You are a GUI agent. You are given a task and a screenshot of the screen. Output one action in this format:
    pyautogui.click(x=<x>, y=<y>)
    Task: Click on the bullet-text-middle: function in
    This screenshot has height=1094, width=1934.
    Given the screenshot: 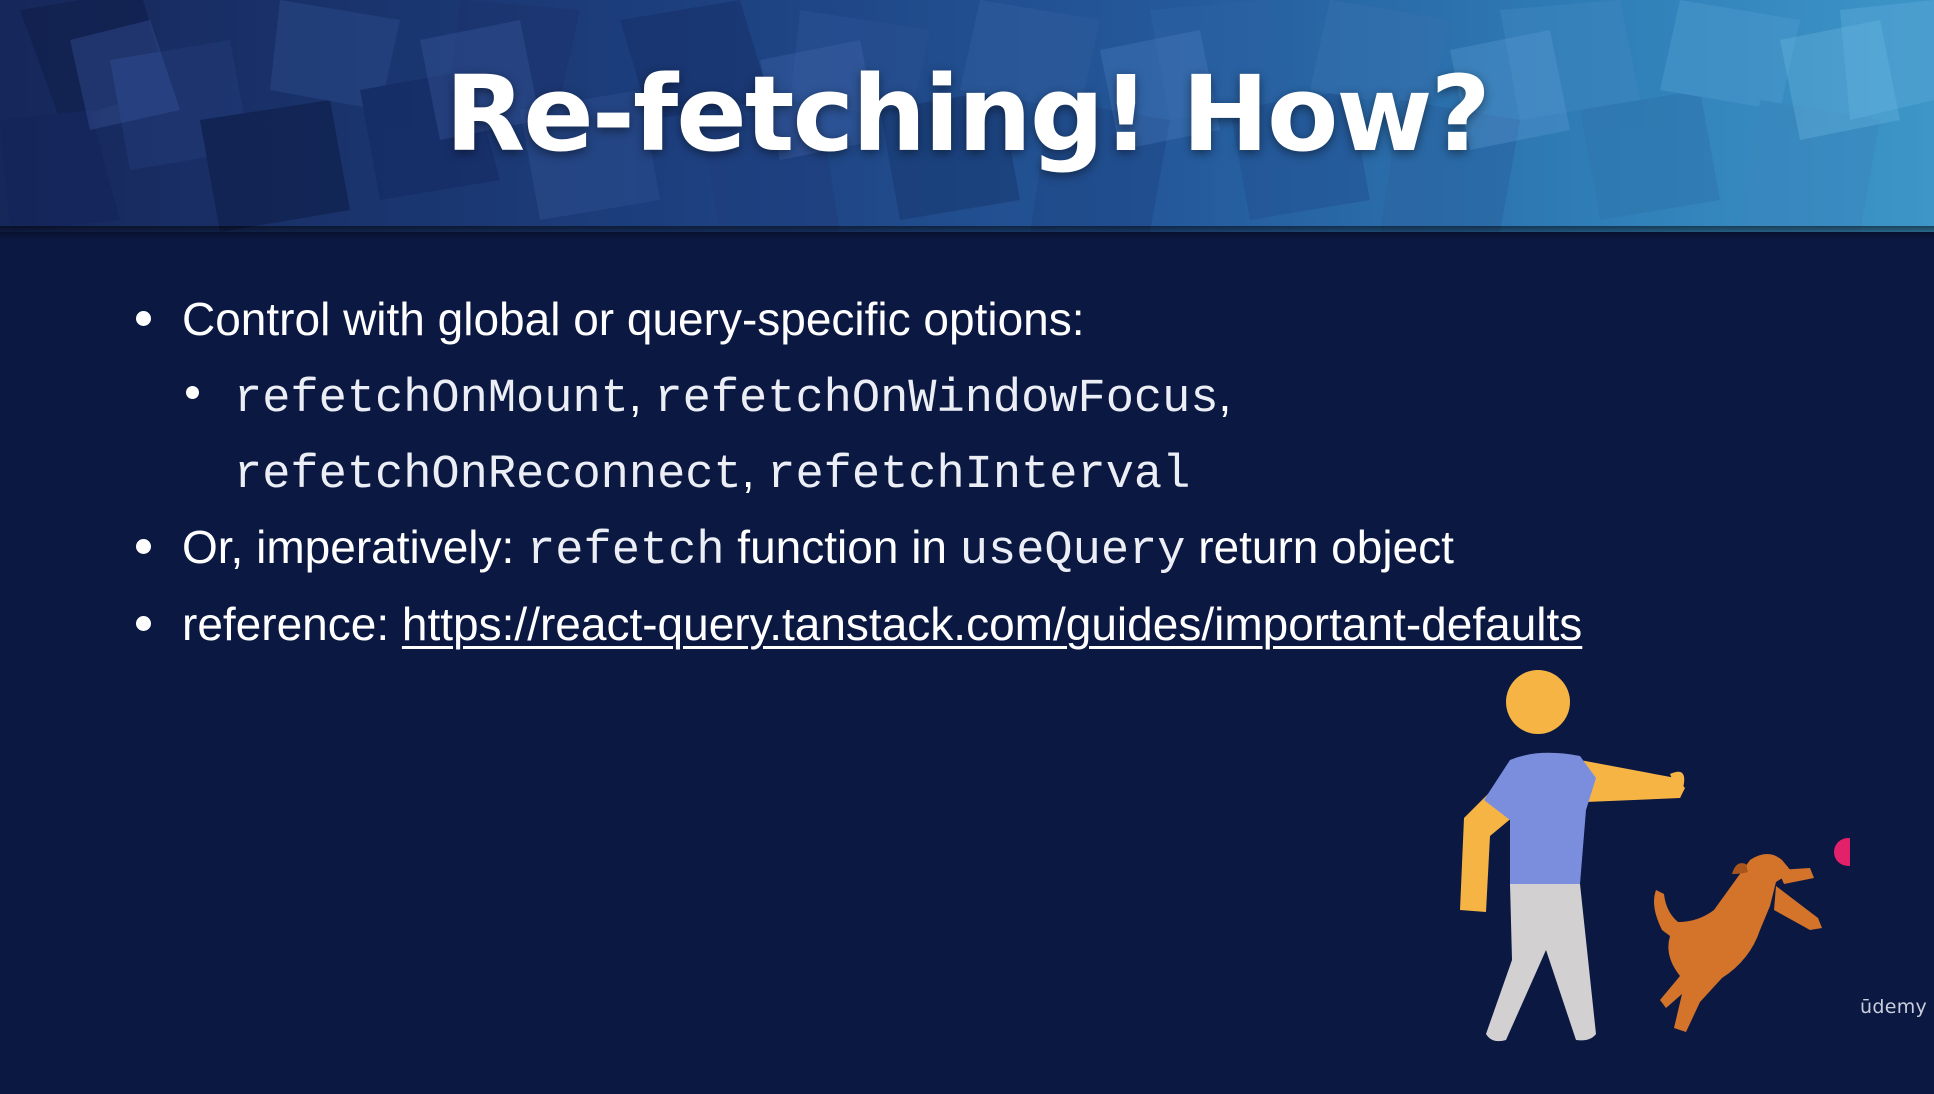 What is the action you would take?
    pyautogui.click(x=842, y=547)
    